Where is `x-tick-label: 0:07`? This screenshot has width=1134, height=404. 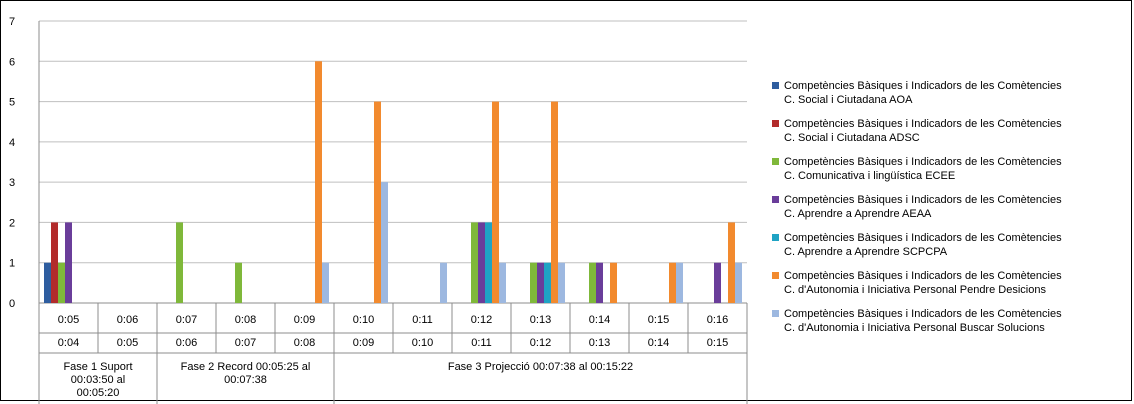 x-tick-label: 0:07 is located at coordinates (186, 320).